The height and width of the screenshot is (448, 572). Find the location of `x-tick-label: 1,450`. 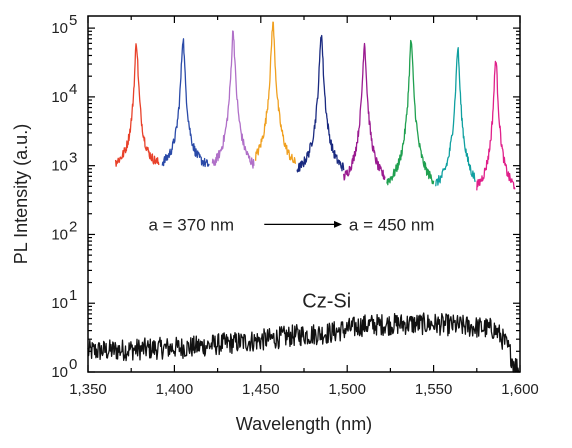

x-tick-label: 1,450 is located at coordinates (261, 389).